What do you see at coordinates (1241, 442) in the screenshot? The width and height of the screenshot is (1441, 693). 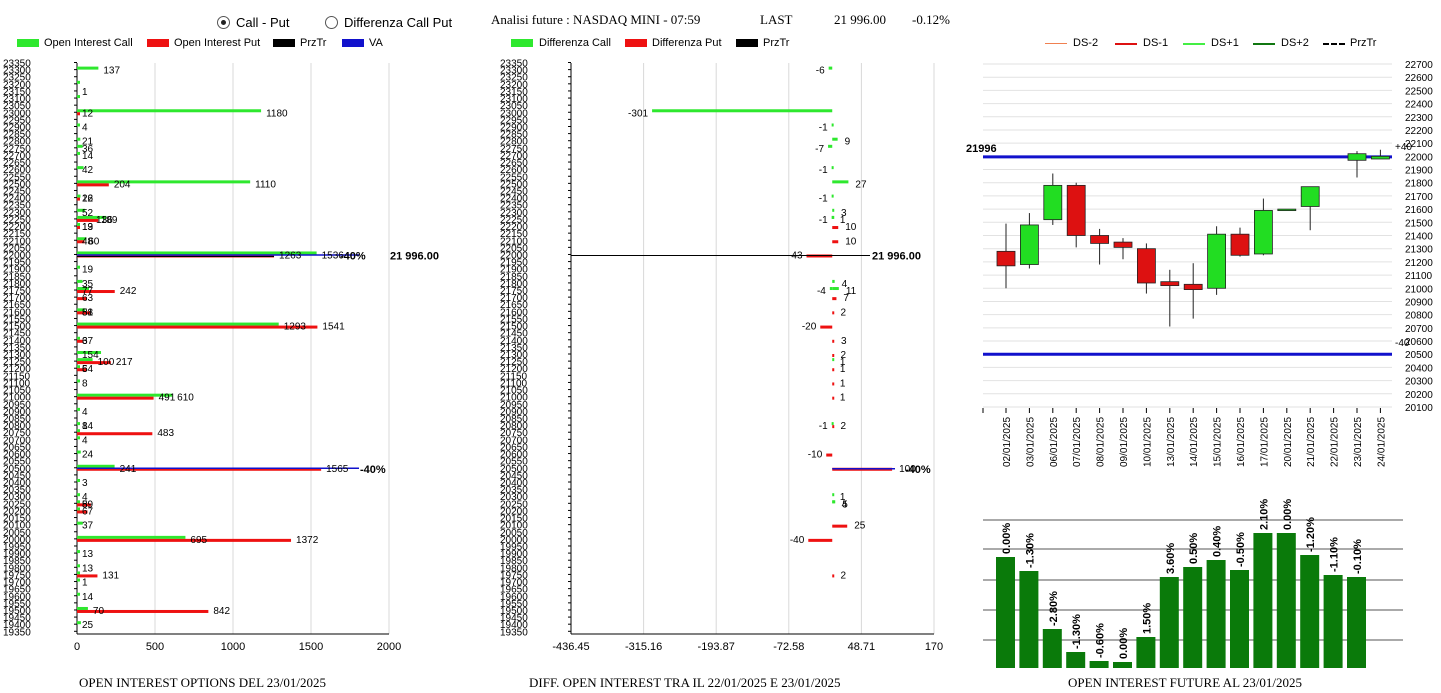 I see `candle-x-tick-label: 16/01/2025` at bounding box center [1241, 442].